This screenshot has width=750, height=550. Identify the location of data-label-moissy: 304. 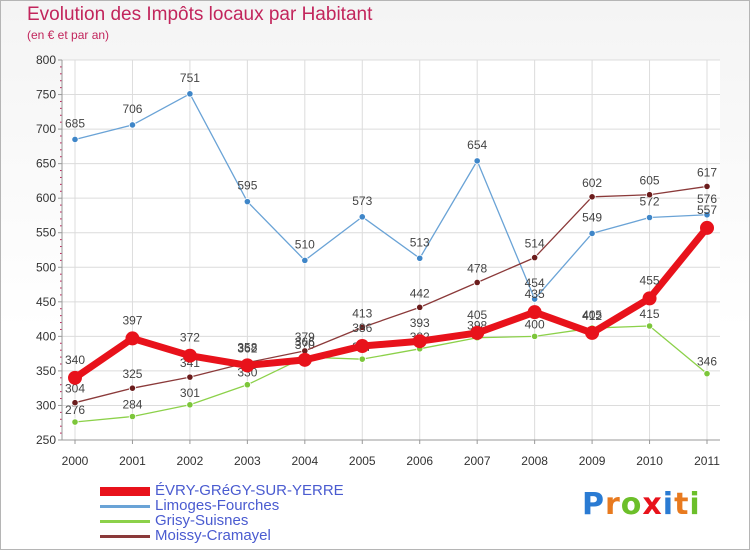
(75, 389).